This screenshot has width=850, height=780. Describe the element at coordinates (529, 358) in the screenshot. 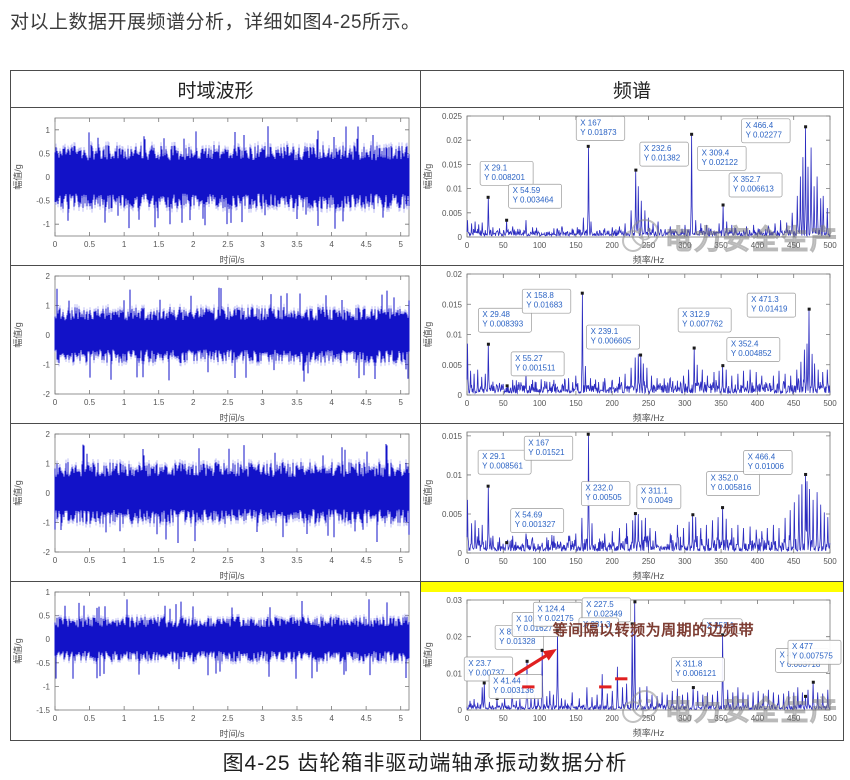

I see `svg-text: X 55.27` at that location.